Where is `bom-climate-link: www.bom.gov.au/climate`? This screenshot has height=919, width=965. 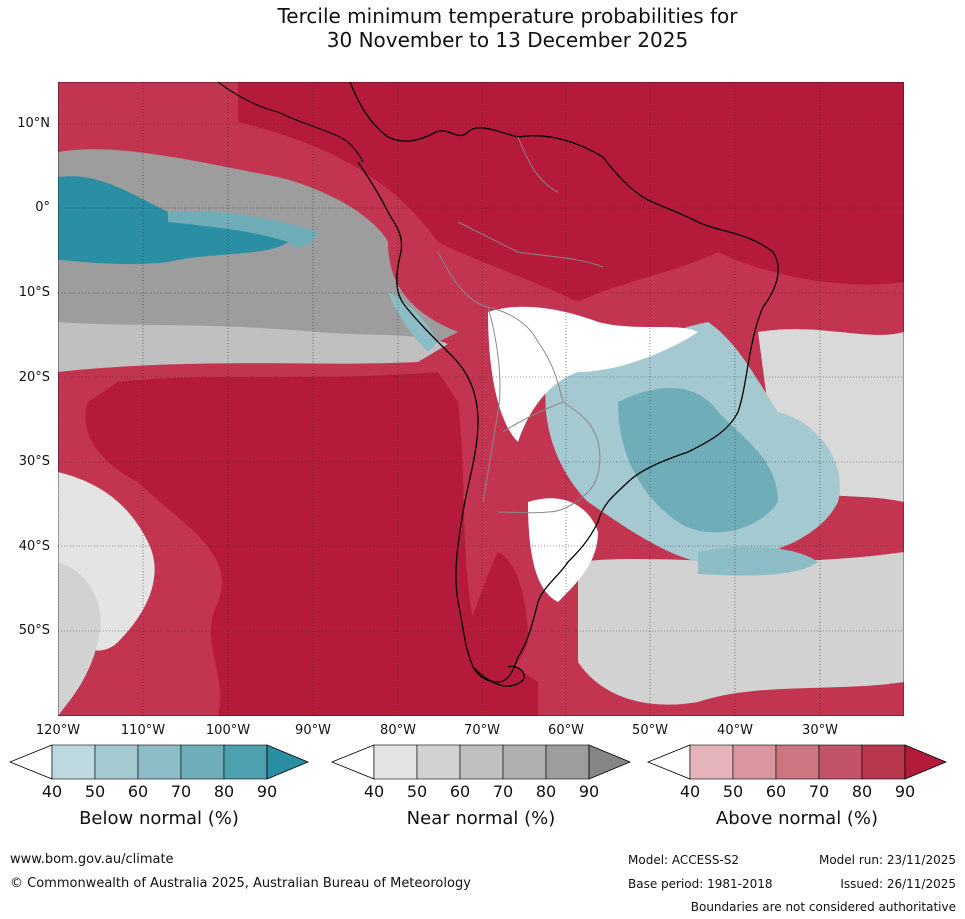
bom-climate-link: www.bom.gov.au/climate is located at coordinates (92, 859).